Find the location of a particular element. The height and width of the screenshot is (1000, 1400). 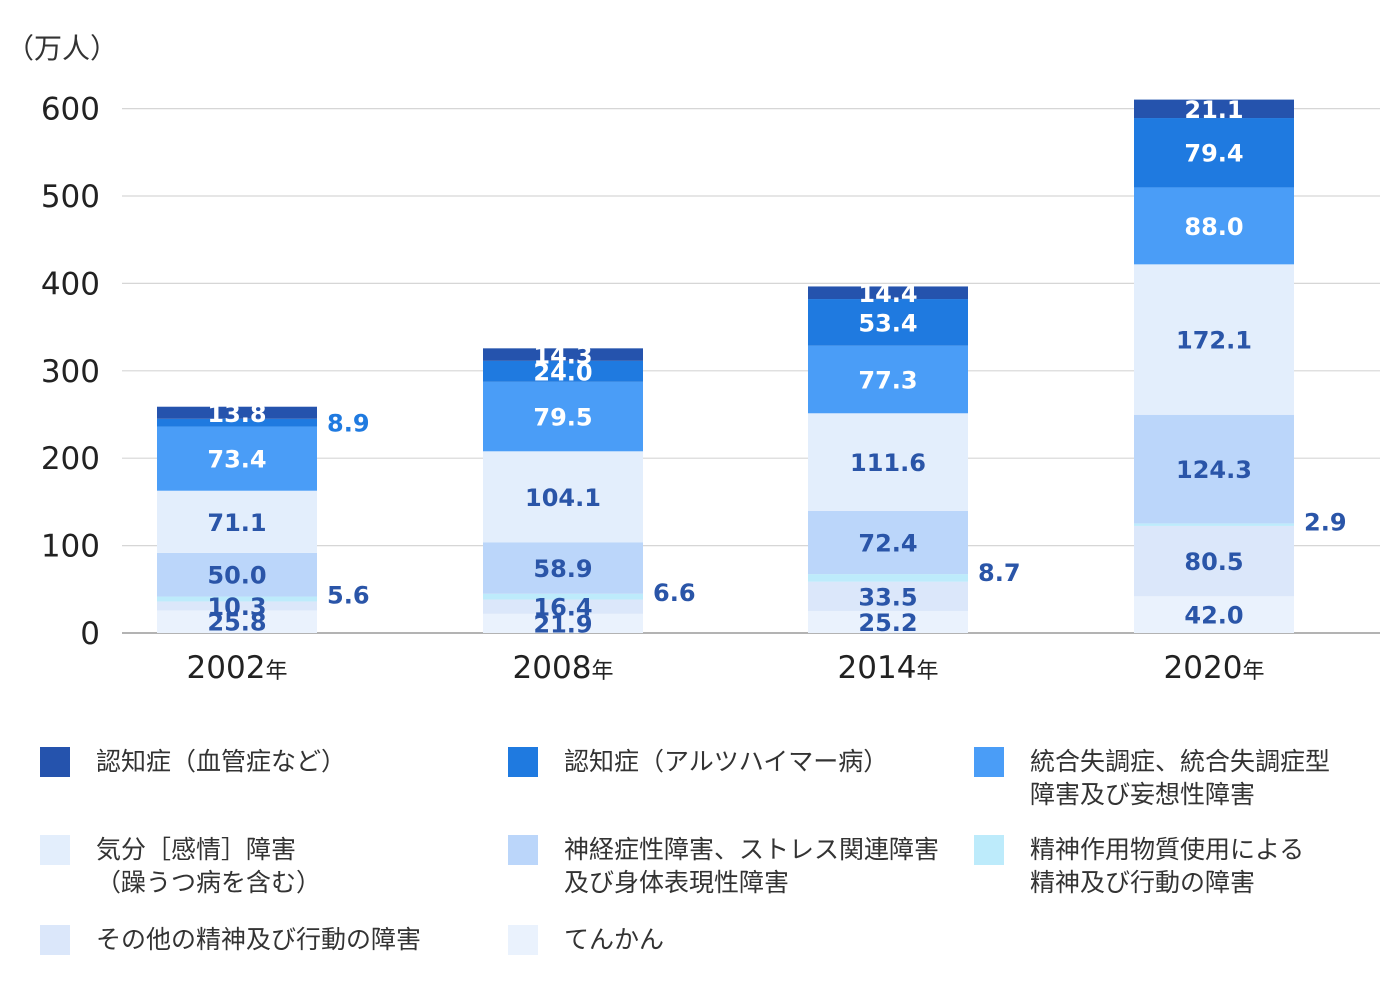

data-label: 14.3 is located at coordinates (562, 356).